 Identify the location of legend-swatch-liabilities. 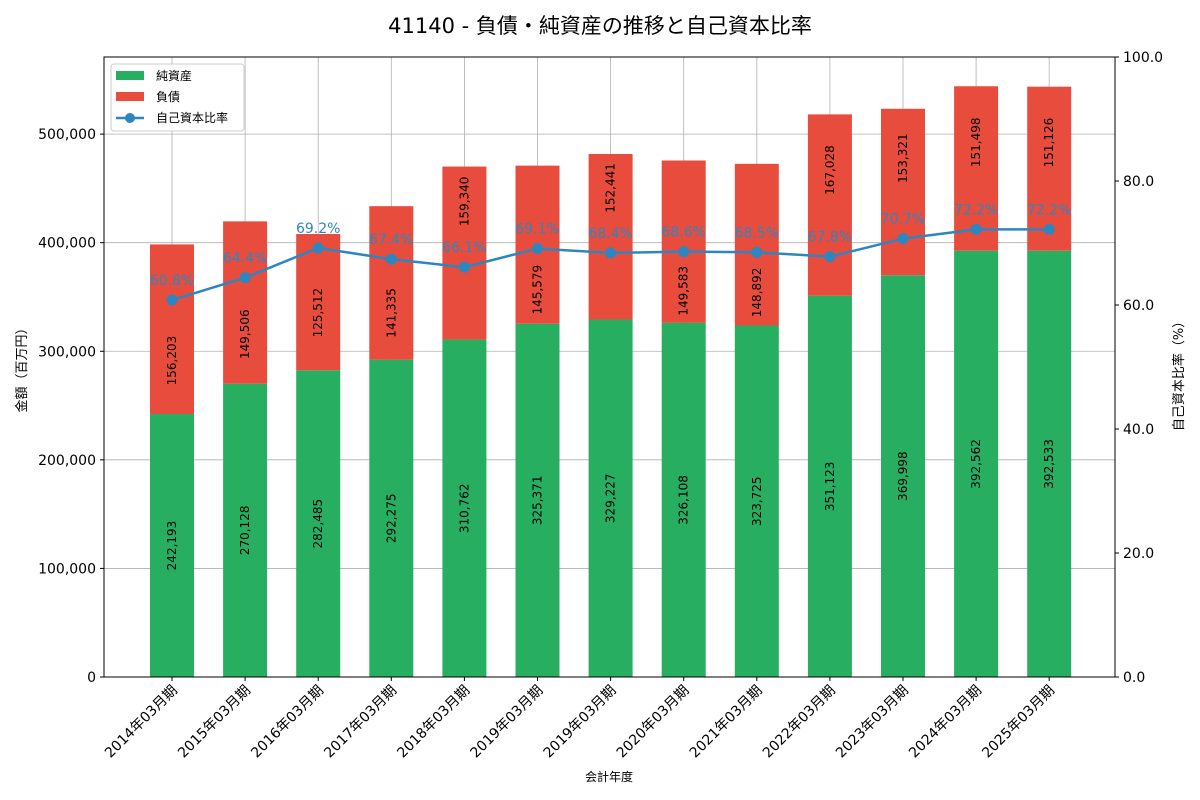
(130, 96).